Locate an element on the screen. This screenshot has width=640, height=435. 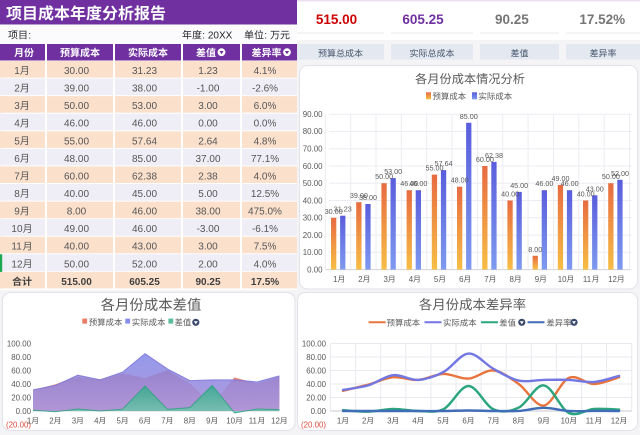
svg-text: -3.00 is located at coordinates (208, 229).